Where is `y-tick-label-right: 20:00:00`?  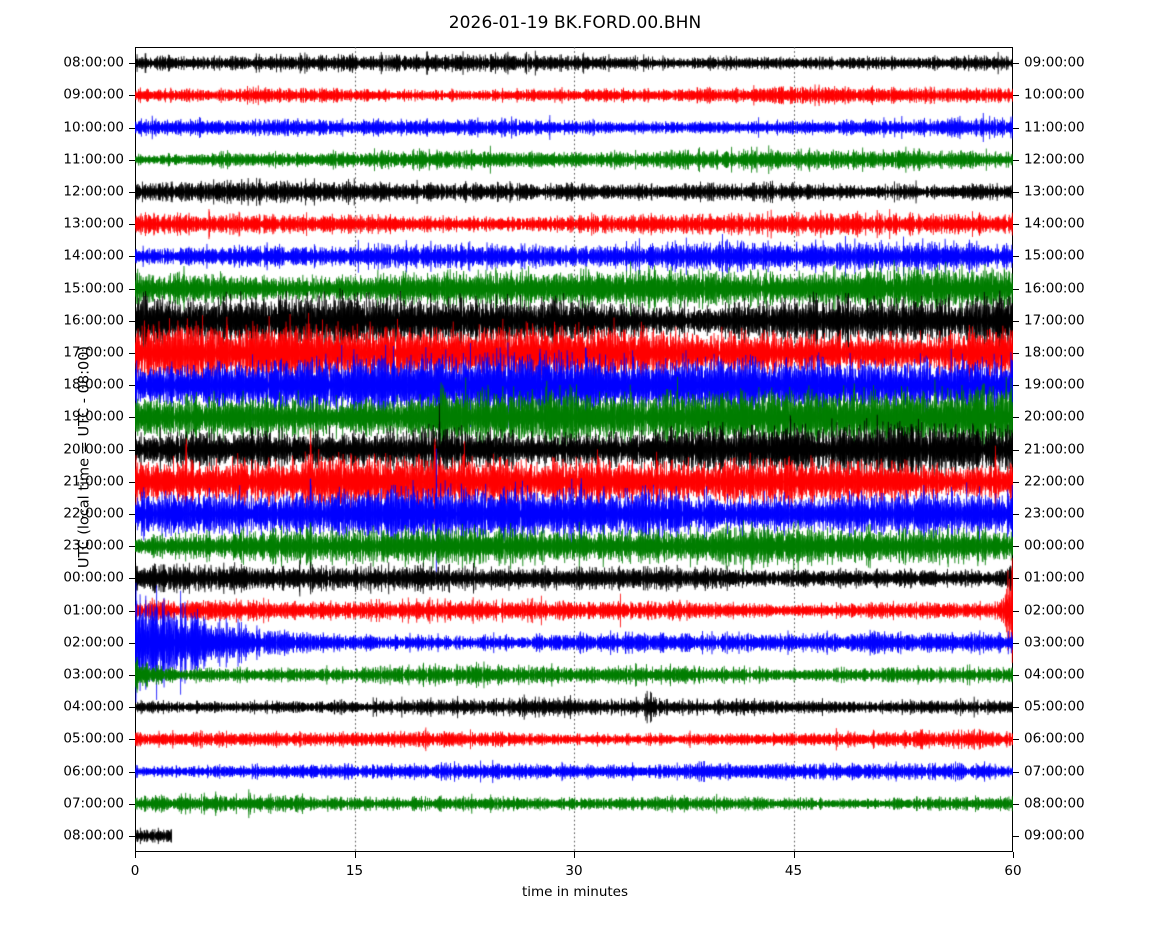 y-tick-label-right: 20:00:00 is located at coordinates (1054, 416).